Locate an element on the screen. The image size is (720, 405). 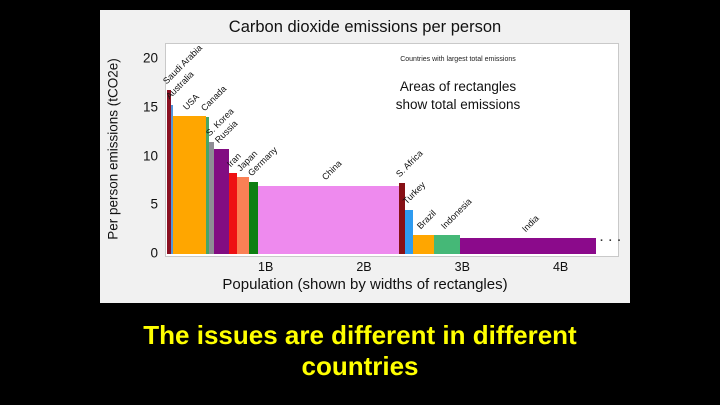
y-tick-20: 20 is located at coordinates (150, 58).